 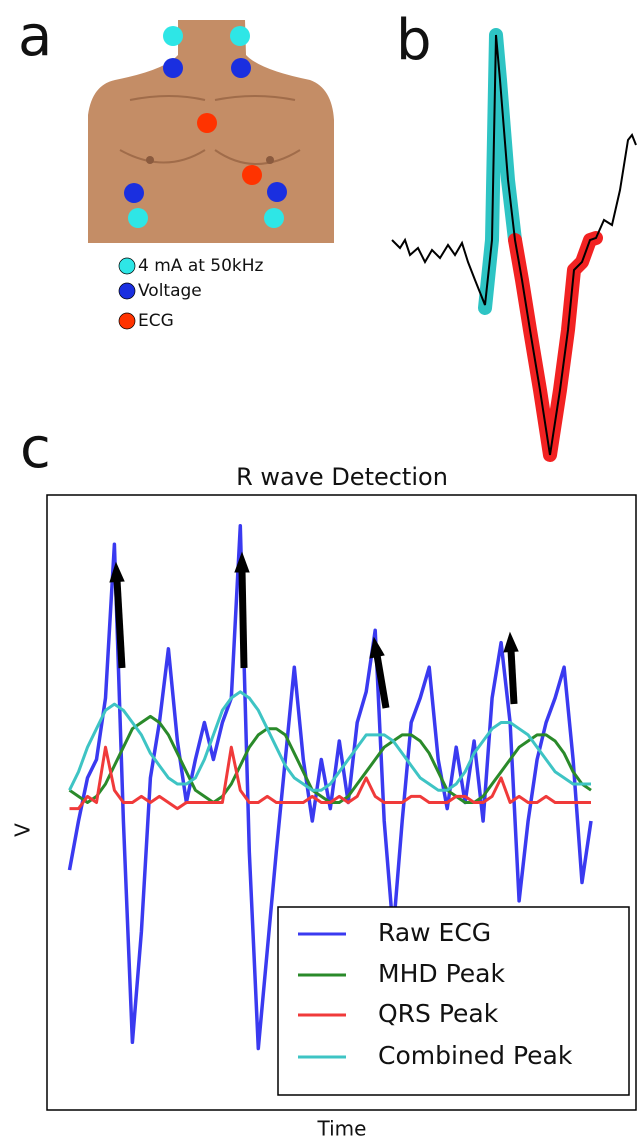 What do you see at coordinates (342, 477) in the screenshot?
I see `chart-title: R wave Detection` at bounding box center [342, 477].